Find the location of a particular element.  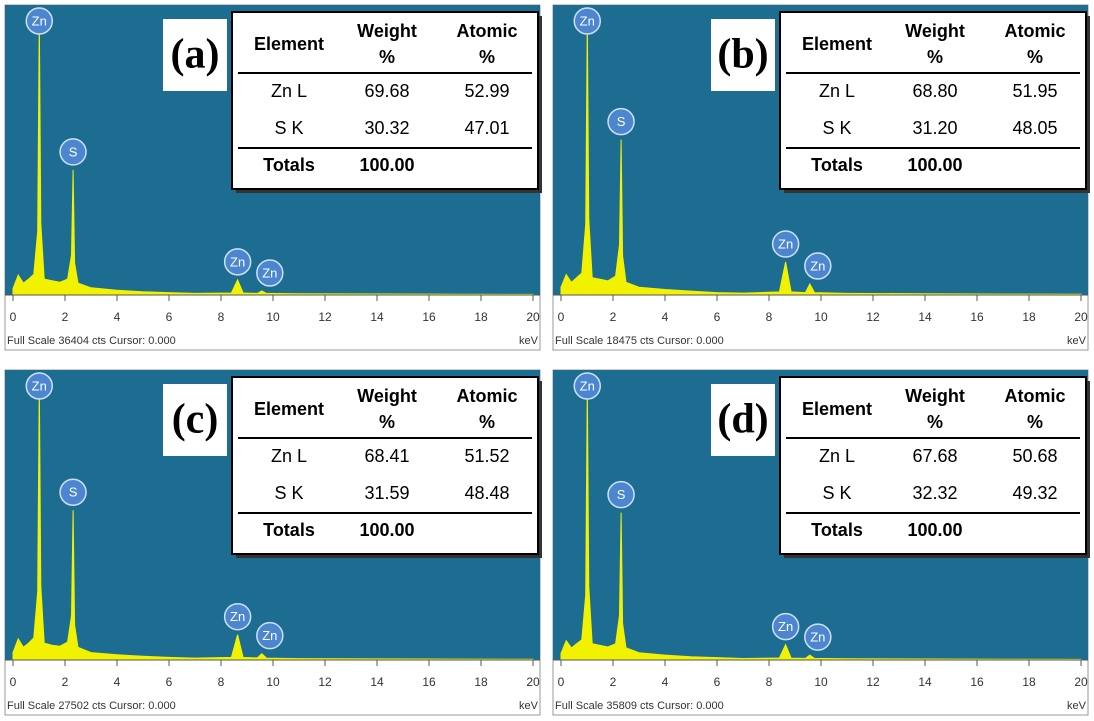

table-cell: 30.32 is located at coordinates (386, 128).